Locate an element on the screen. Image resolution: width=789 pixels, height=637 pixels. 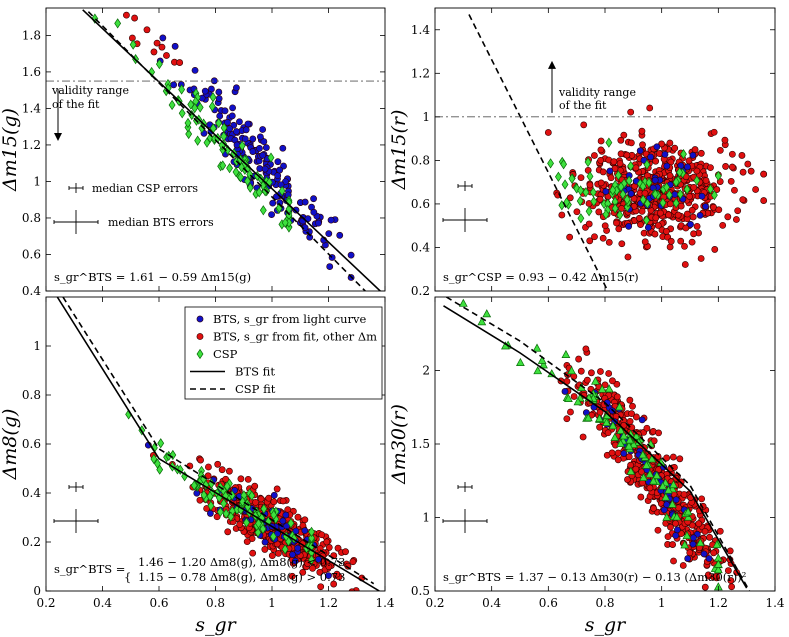
validity-text: validity range is located at coordinates (90, 90).